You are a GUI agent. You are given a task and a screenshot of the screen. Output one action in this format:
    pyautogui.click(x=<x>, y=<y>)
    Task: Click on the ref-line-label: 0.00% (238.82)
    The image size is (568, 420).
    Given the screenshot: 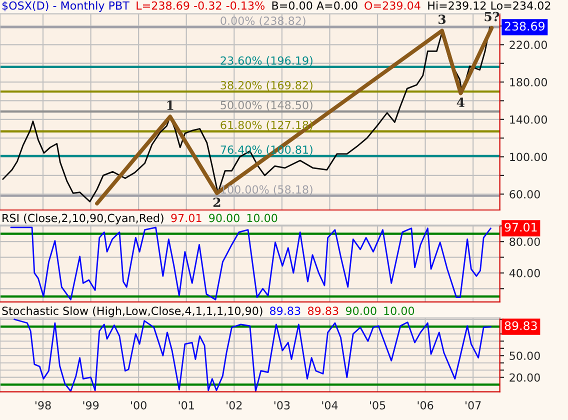 What is the action you would take?
    pyautogui.click(x=263, y=21)
    